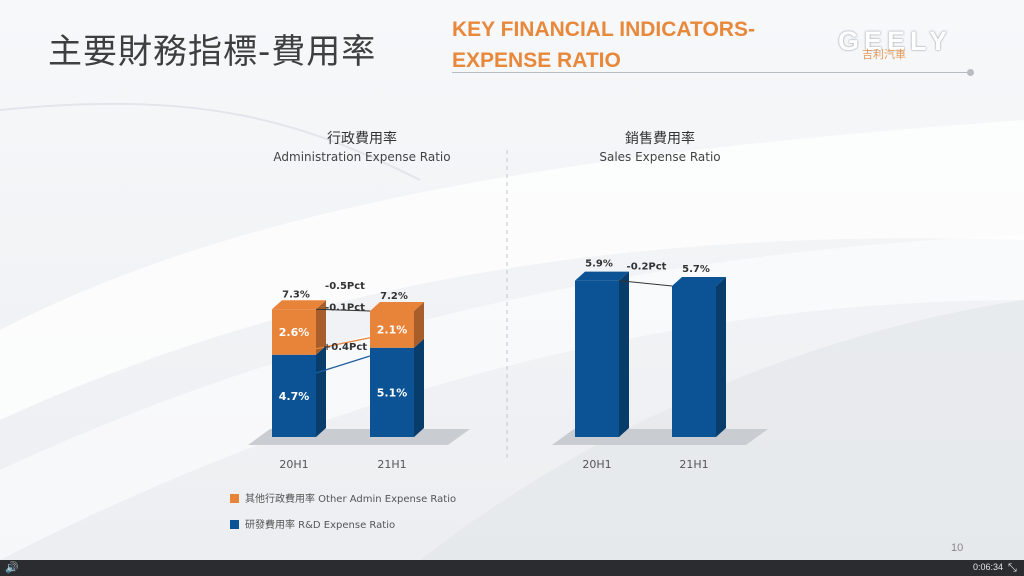 This screenshot has width=1024, height=576. I want to click on chart2-bar-1-top, so click(699, 281).